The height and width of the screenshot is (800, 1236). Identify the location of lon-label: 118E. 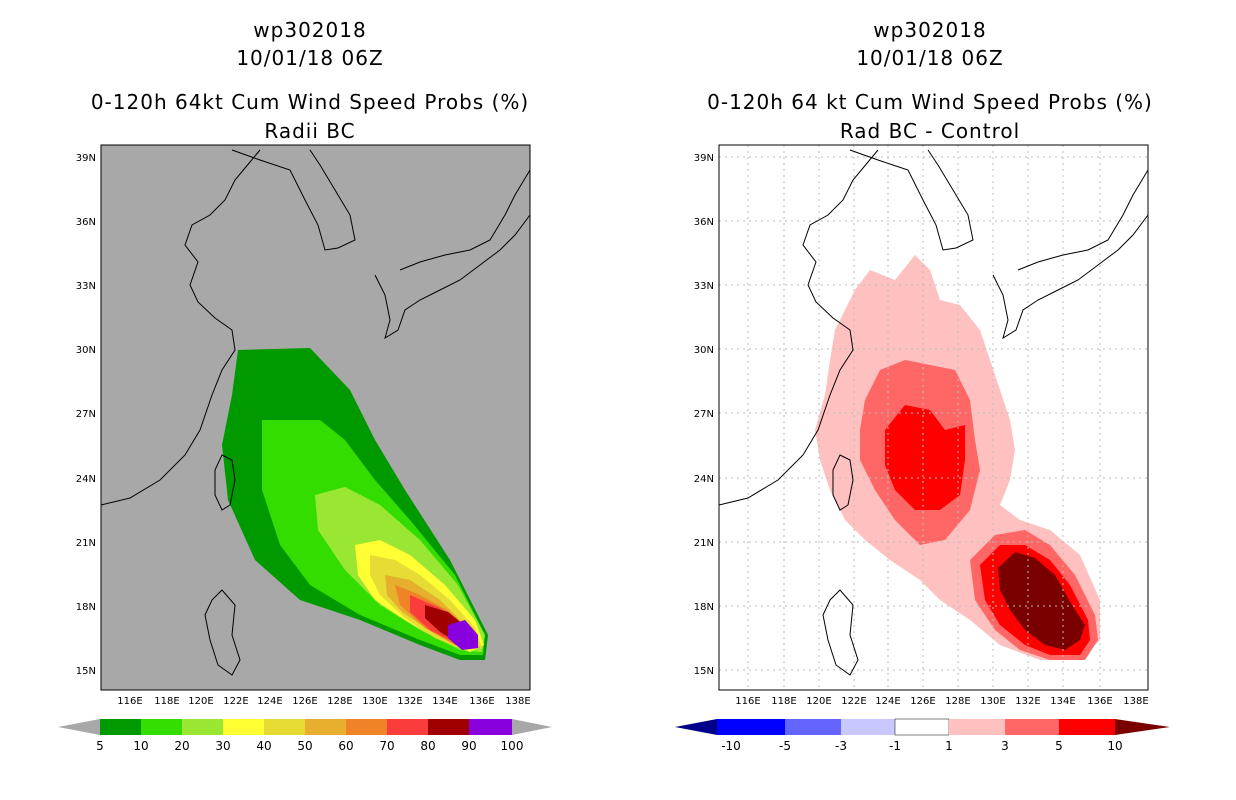
(783, 701).